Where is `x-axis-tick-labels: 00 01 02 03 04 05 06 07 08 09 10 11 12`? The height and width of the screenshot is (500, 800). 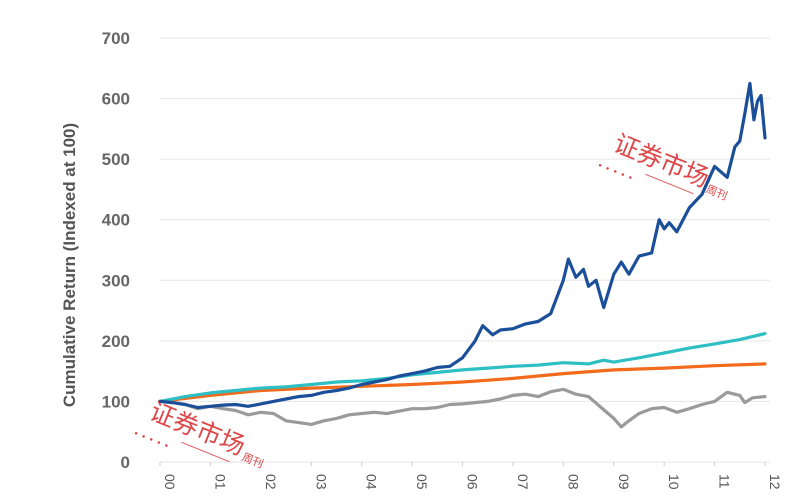 x-axis-tick-labels: 00 01 02 03 04 05 06 07 08 09 10 11 12 is located at coordinates (471, 476).